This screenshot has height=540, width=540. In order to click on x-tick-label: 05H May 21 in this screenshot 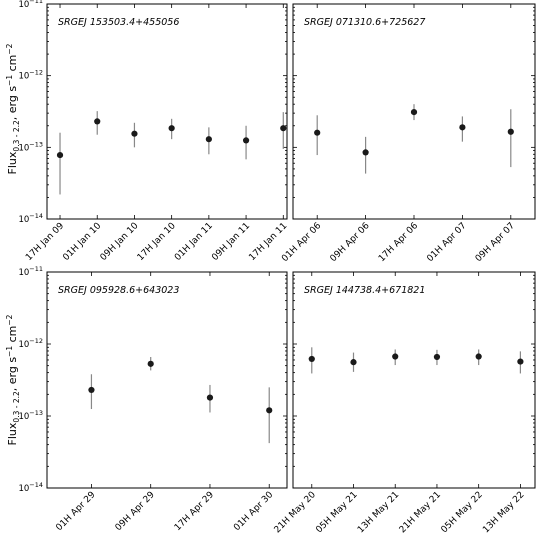, I will do `click(336, 512)`.